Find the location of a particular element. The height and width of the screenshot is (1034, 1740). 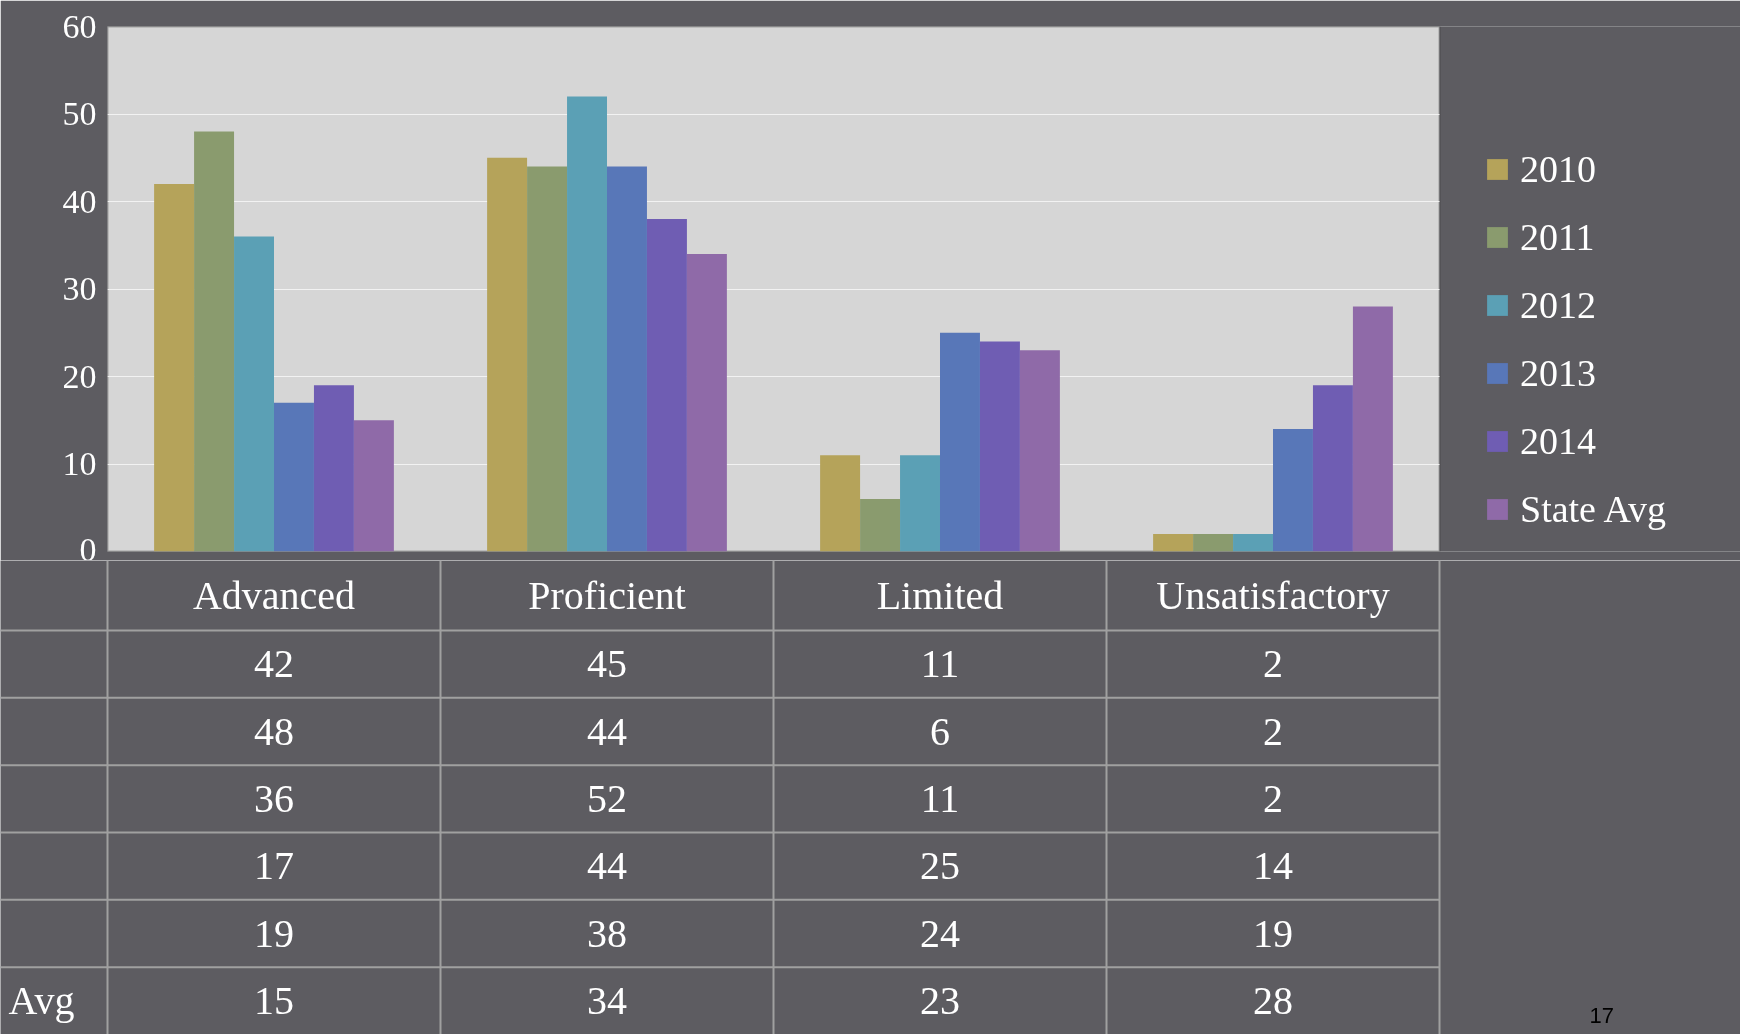

x-tick-label: Limited is located at coordinates (940, 595).